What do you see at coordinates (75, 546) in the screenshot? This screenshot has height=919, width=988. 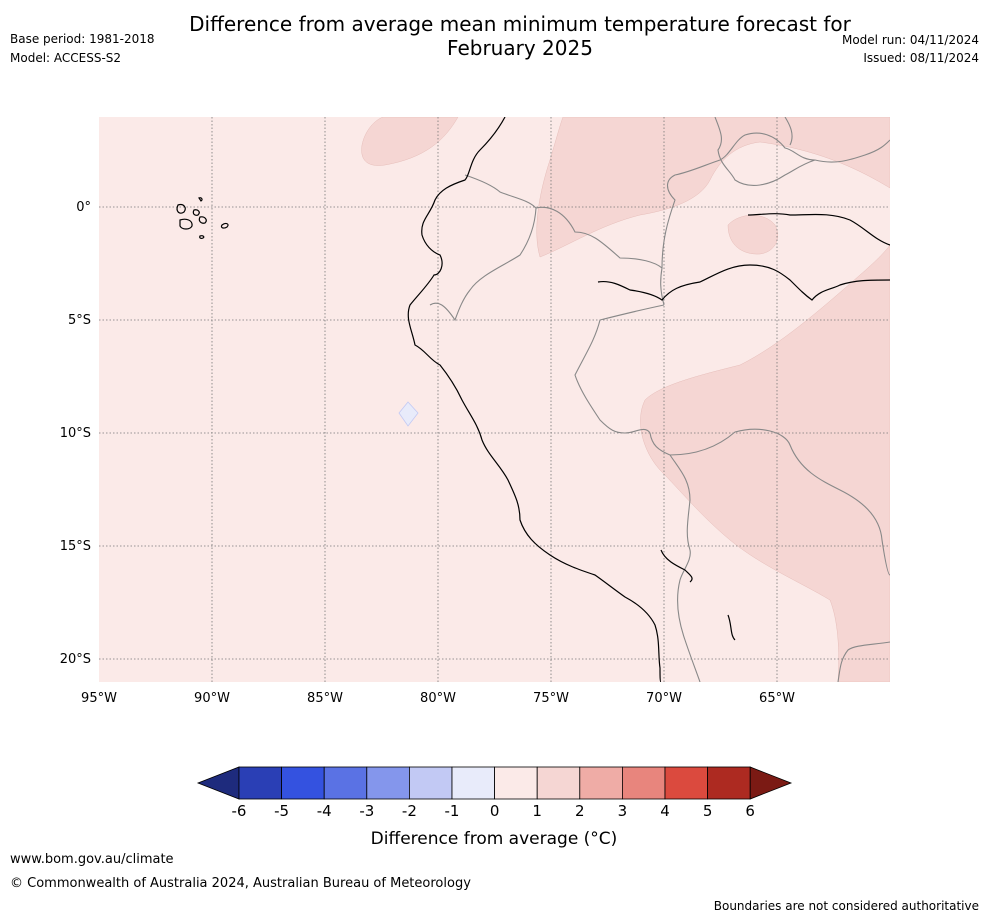 I see `lat-tick-15s: 15°S` at bounding box center [75, 546].